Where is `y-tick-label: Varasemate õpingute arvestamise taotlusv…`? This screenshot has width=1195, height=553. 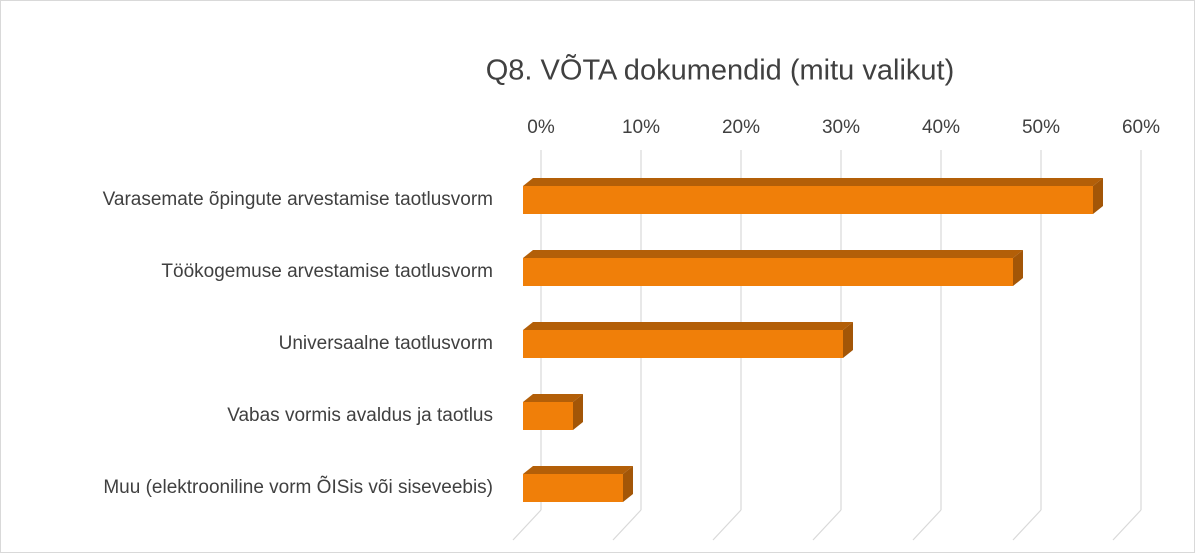 y-tick-label: Varasemate õpingute arvestamise taotlusv… is located at coordinates (298, 199).